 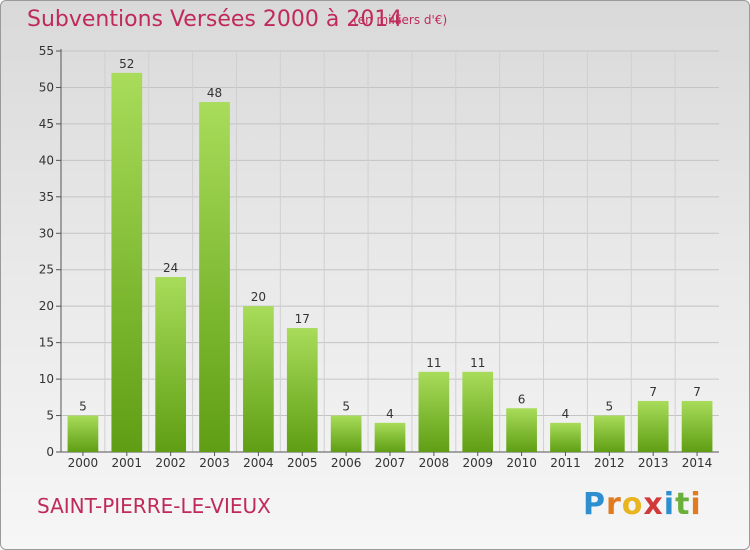 What do you see at coordinates (642, 504) in the screenshot?
I see `proxiti-logo: Proxiti` at bounding box center [642, 504].